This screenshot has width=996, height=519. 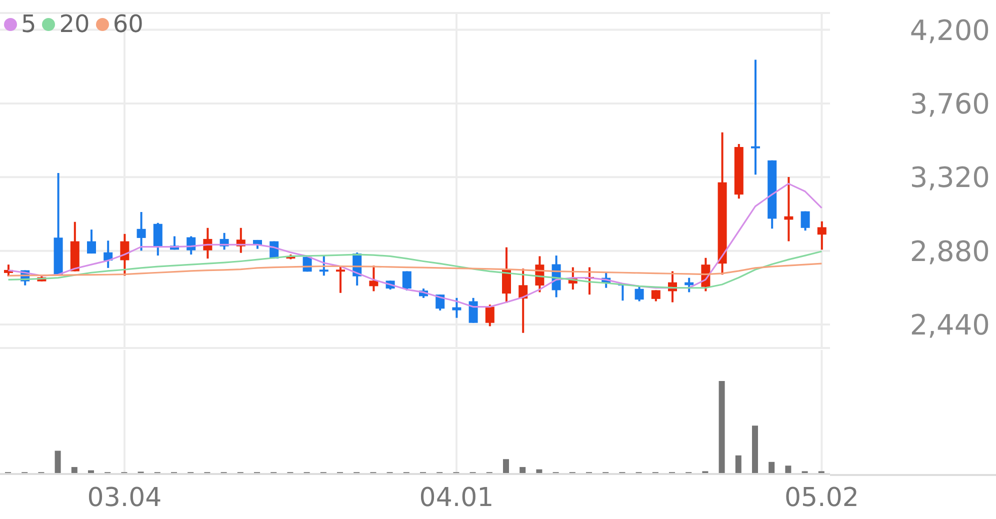 I want to click on y-tick-label: 4,200, so click(x=950, y=30).